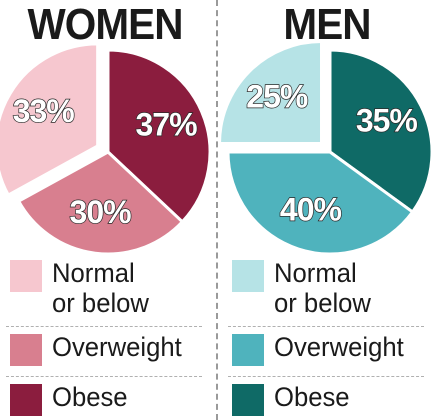 Image resolution: width=435 pixels, height=420 pixels. What do you see at coordinates (339, 347) in the screenshot?
I see `men-legend-label: Overweight` at bounding box center [339, 347].